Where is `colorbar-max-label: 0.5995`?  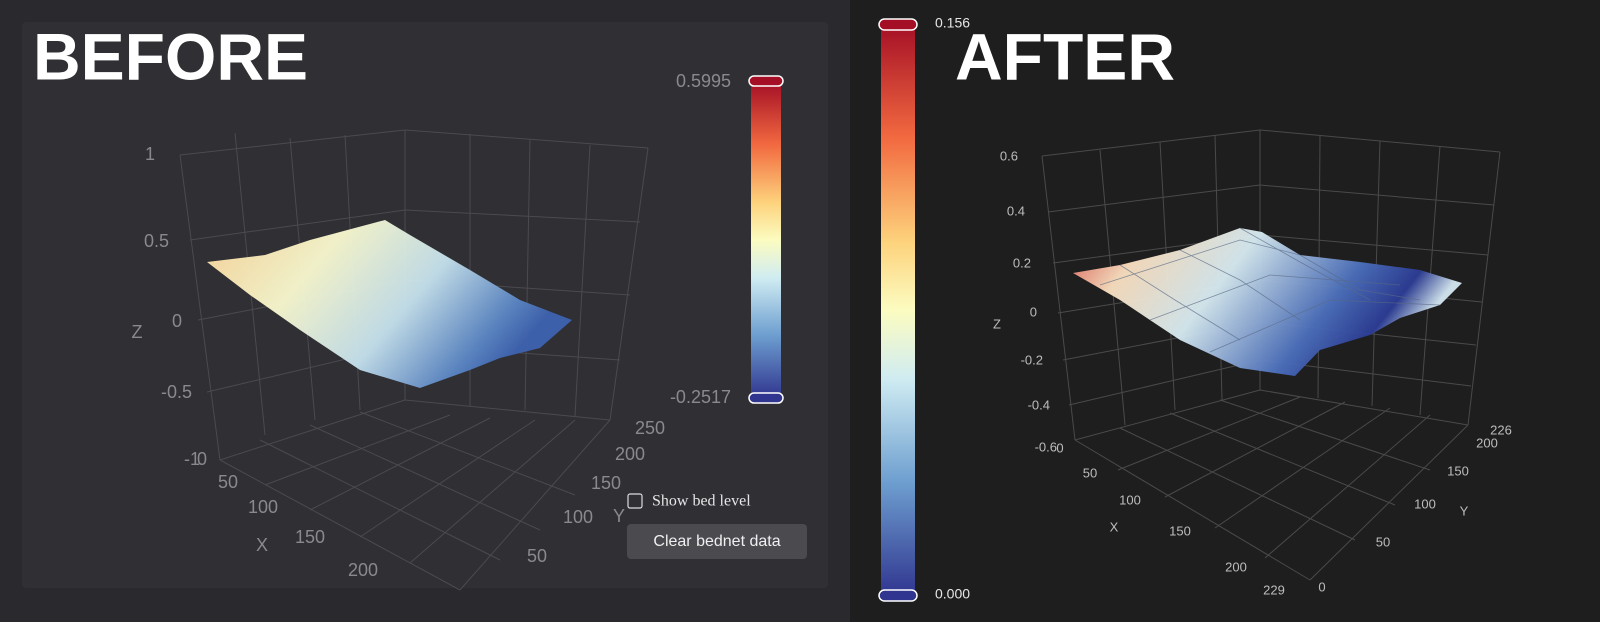
colorbar-max-label: 0.5995 is located at coordinates (703, 81).